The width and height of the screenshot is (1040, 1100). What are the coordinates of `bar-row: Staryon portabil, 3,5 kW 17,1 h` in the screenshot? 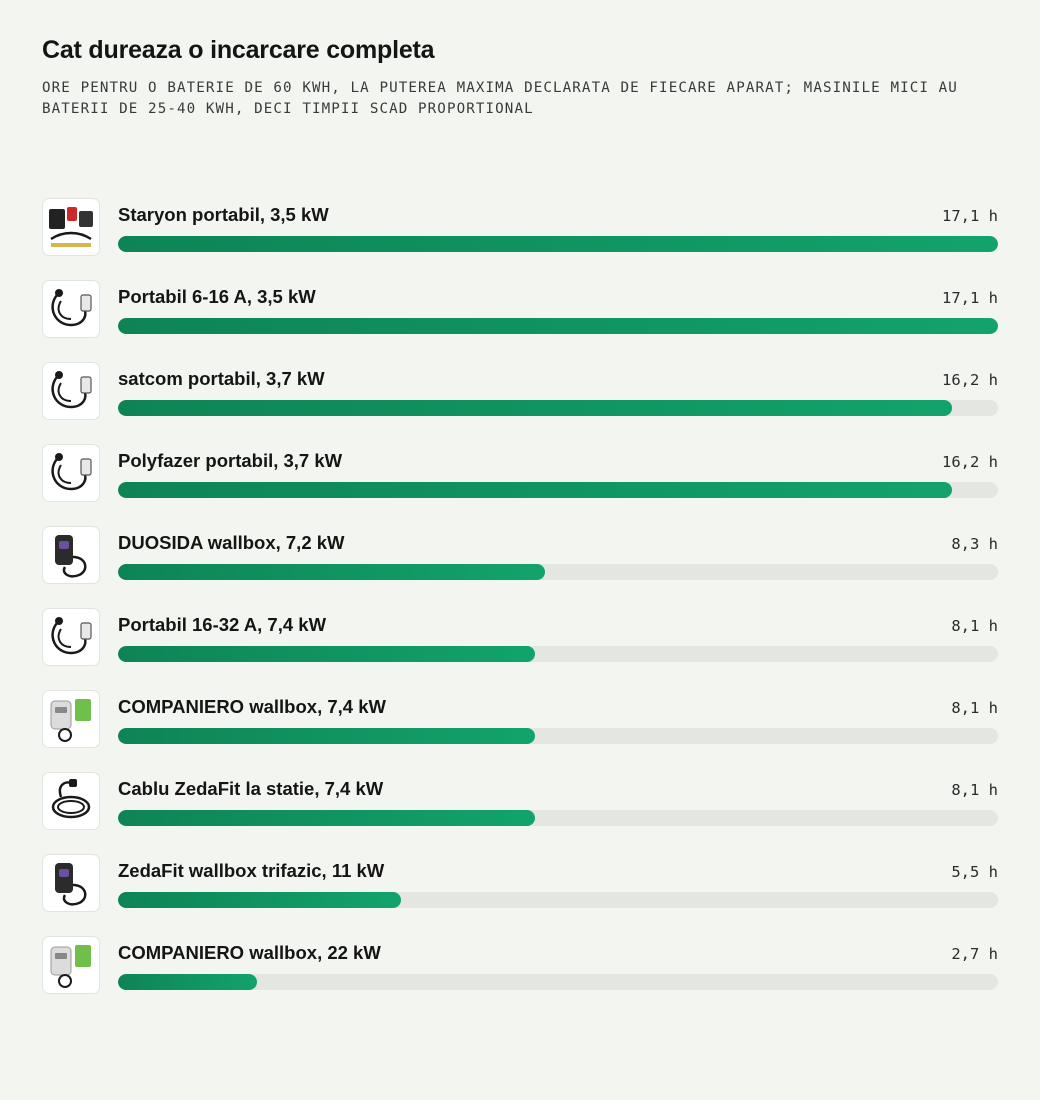 It's located at (520, 239).